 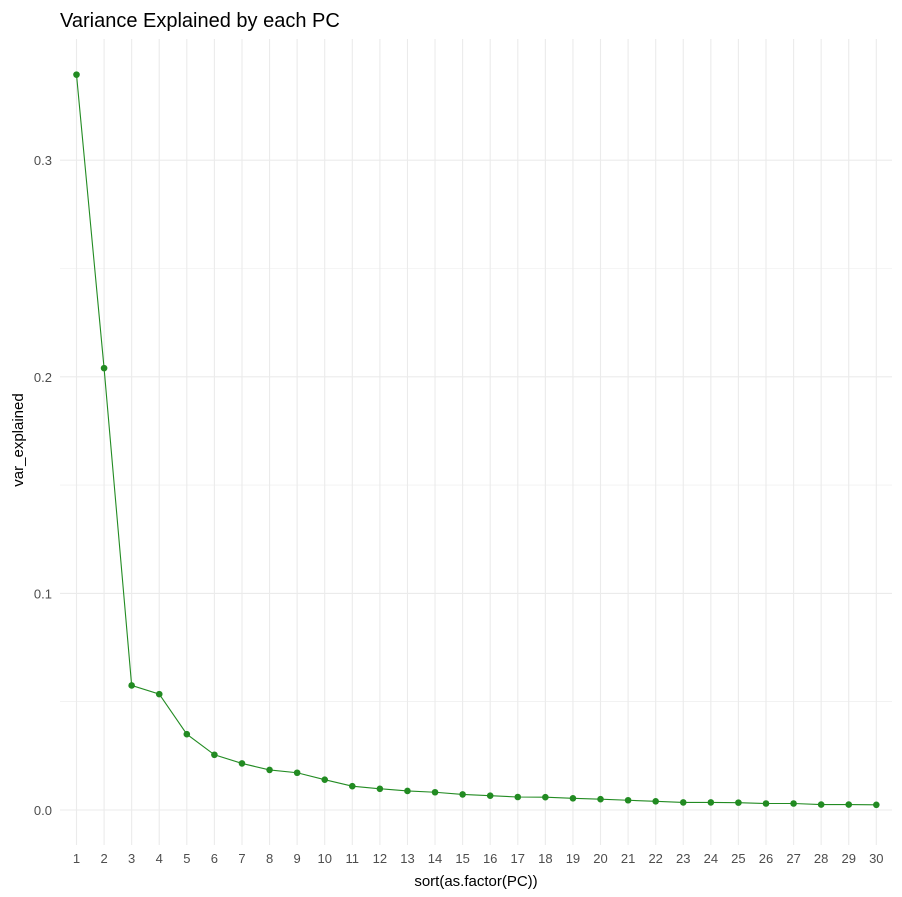 What do you see at coordinates (600, 858) in the screenshot?
I see `x-tick-label: 20` at bounding box center [600, 858].